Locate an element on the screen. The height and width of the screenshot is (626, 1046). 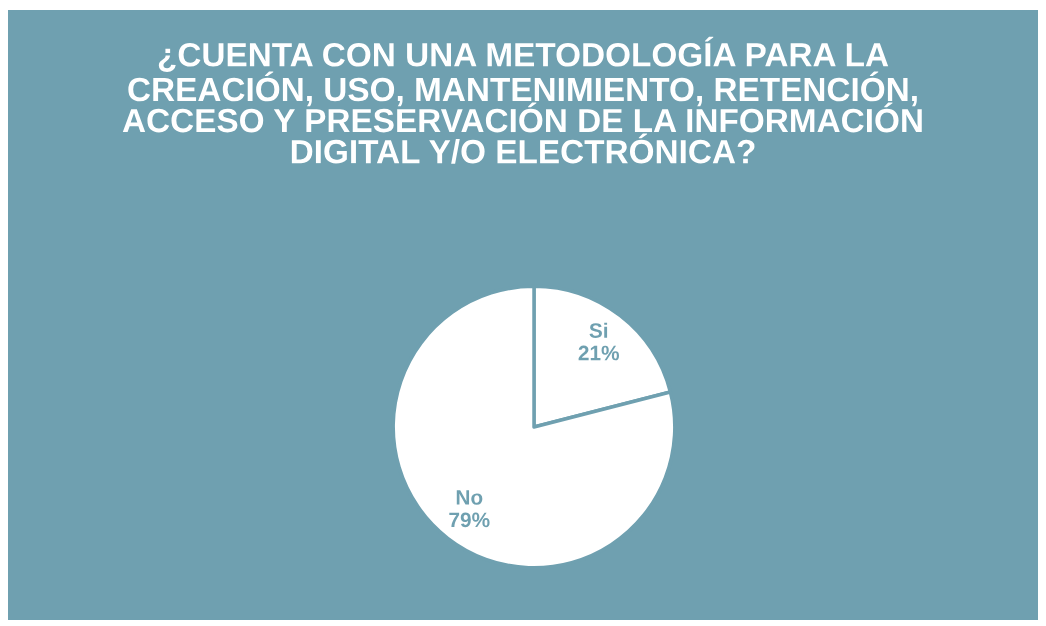
data-label: 79% is located at coordinates (469, 520).